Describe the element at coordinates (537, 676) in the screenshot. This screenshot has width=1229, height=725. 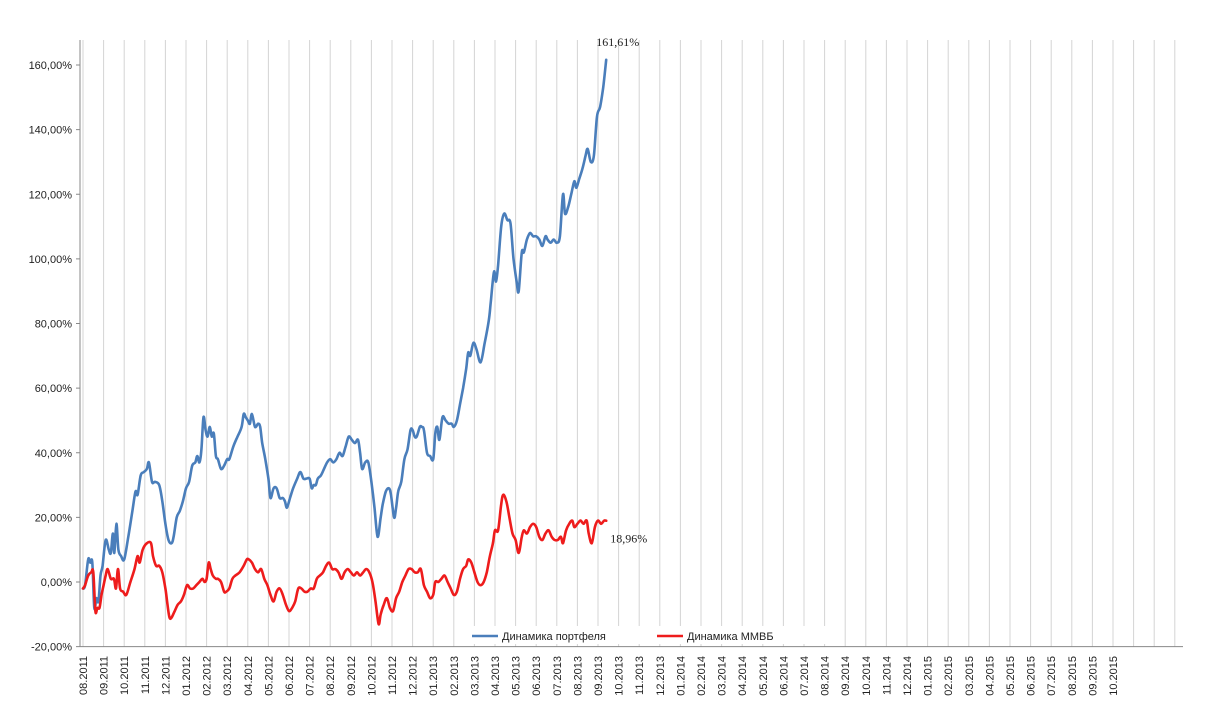
I see `x-tick-label: 06.2013` at that location.